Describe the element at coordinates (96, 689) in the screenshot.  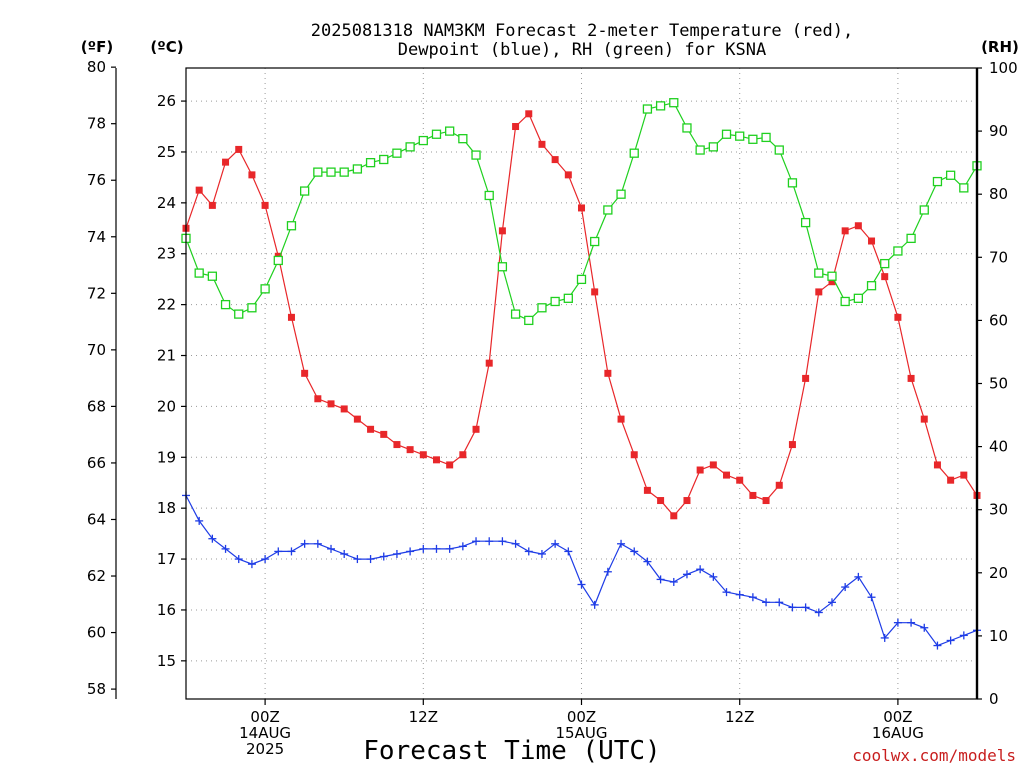
I see `f-tick-label: 58` at that location.